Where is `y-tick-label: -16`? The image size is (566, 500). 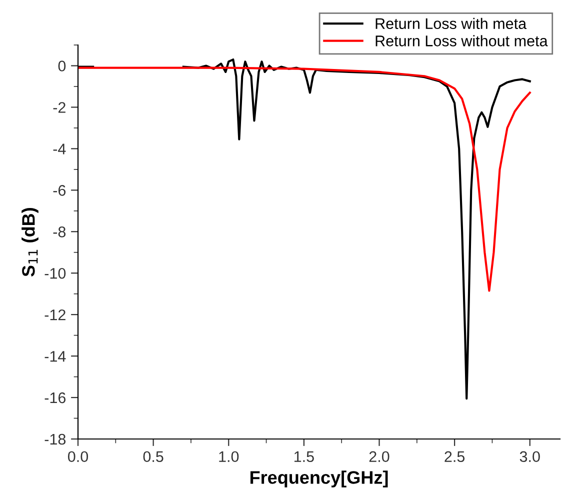 y-tick-label: -16 is located at coordinates (55, 398).